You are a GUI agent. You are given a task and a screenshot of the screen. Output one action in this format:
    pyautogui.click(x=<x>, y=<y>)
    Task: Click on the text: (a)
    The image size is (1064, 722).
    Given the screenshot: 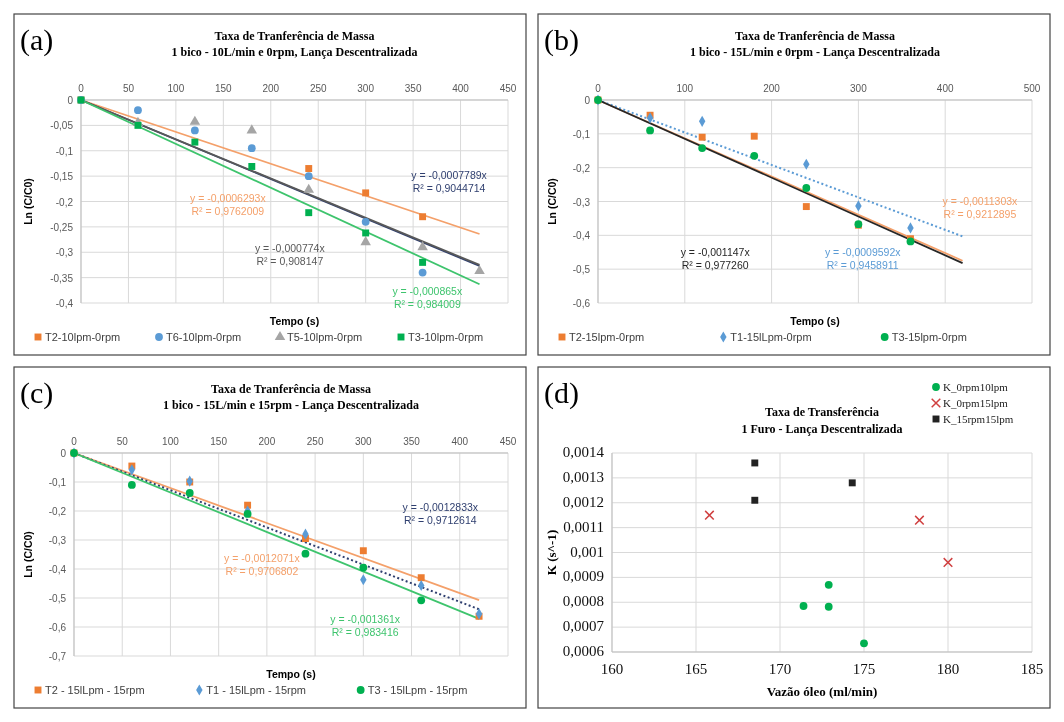 What is the action you would take?
    pyautogui.click(x=37, y=40)
    